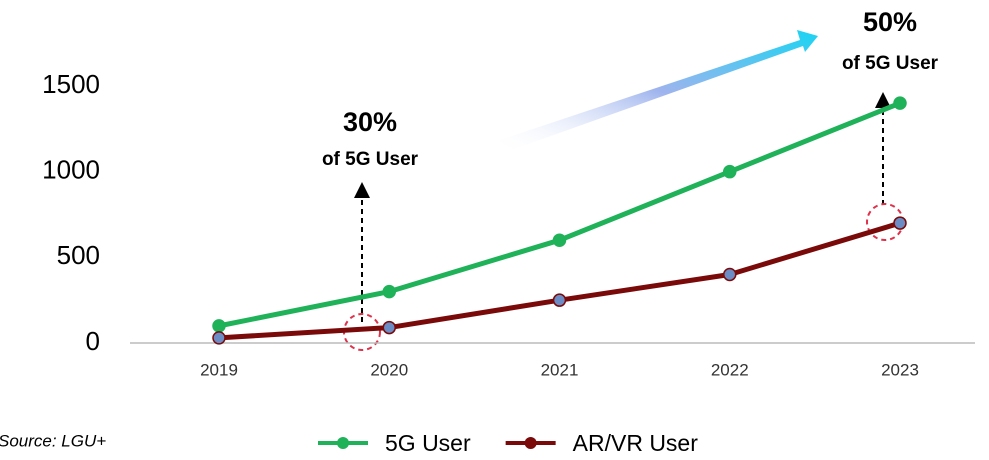 The width and height of the screenshot is (989, 460). What do you see at coordinates (730, 369) in the screenshot?
I see `x-tick-label: 2022` at bounding box center [730, 369].